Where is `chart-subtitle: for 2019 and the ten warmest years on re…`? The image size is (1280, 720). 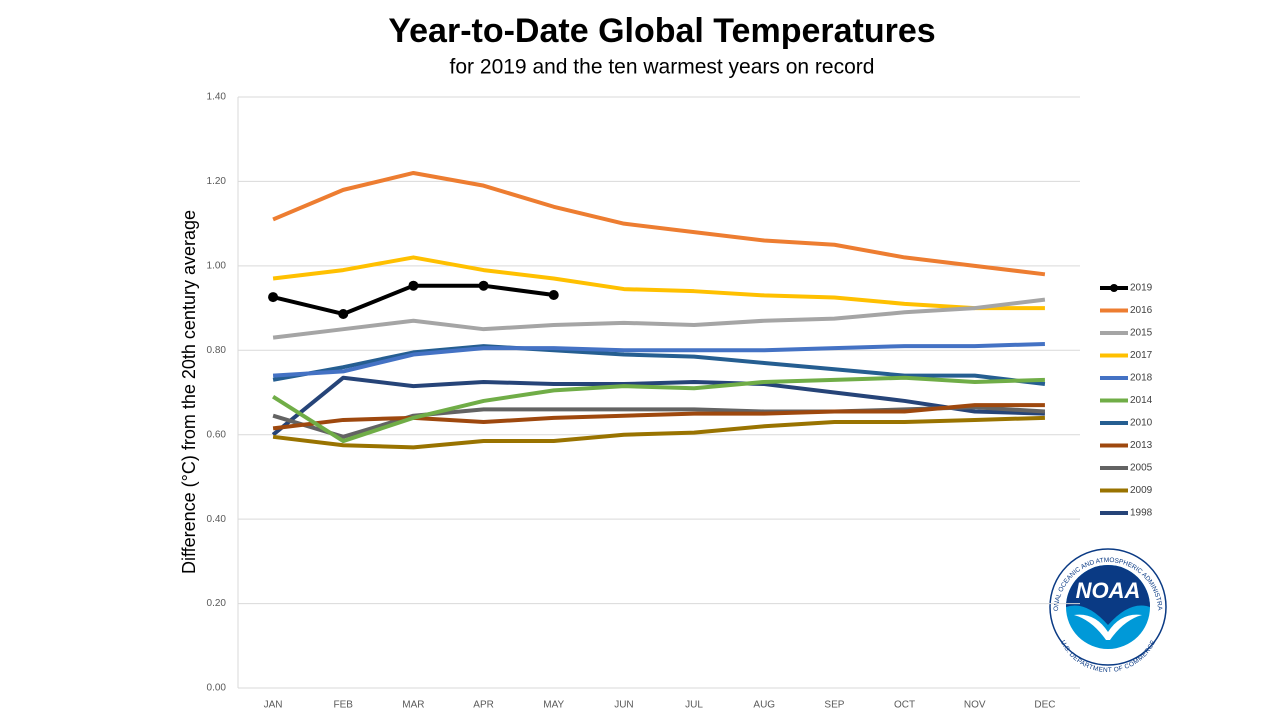 chart-subtitle: for 2019 and the ten warmest years on re… is located at coordinates (662, 67).